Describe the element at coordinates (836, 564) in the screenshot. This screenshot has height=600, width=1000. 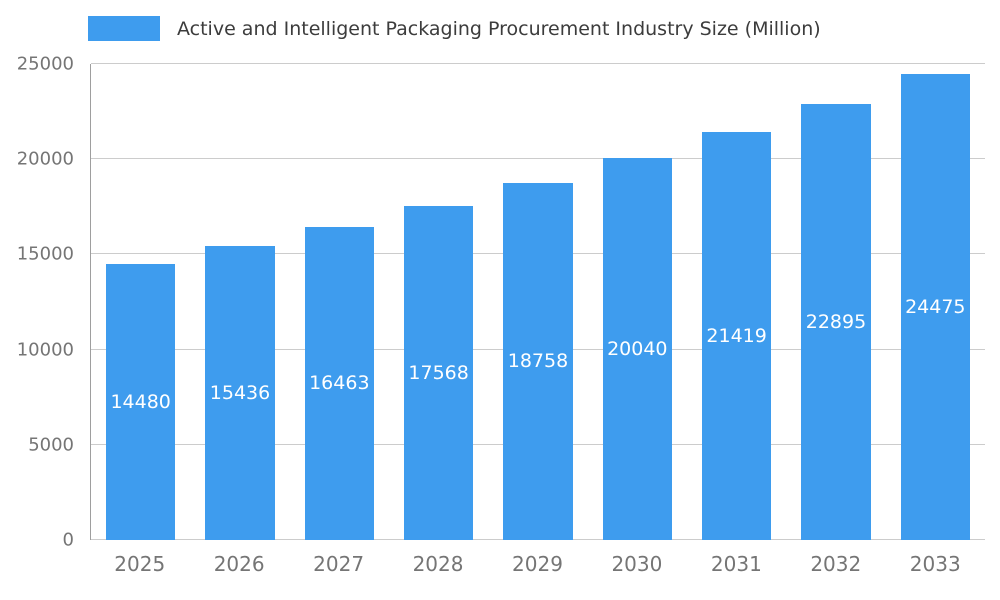
I see `x-axis-tick-label: 2032` at that location.